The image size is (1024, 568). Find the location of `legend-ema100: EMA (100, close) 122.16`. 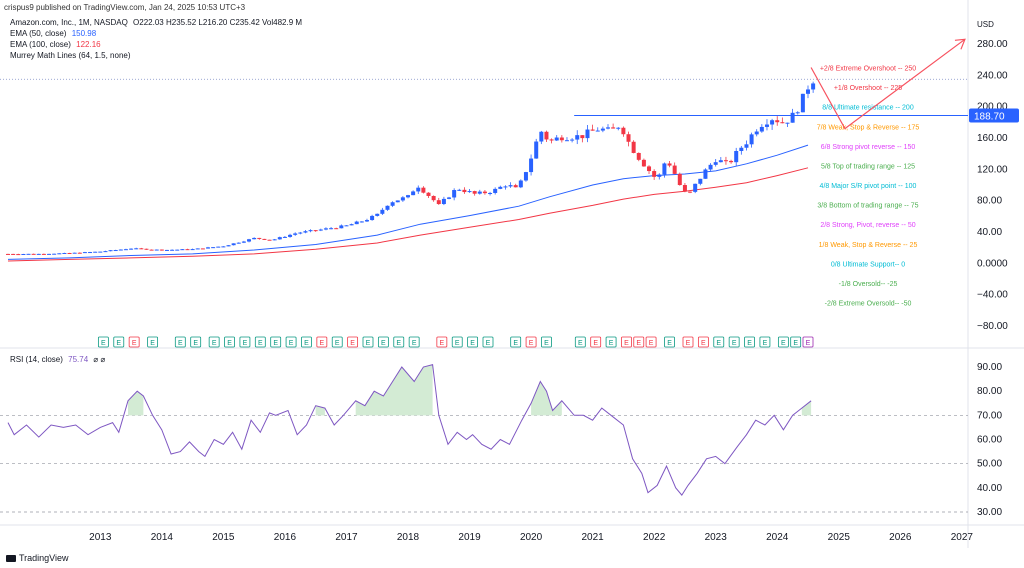

legend-ema100: EMA (100, close) 122.16 is located at coordinates (55, 44).